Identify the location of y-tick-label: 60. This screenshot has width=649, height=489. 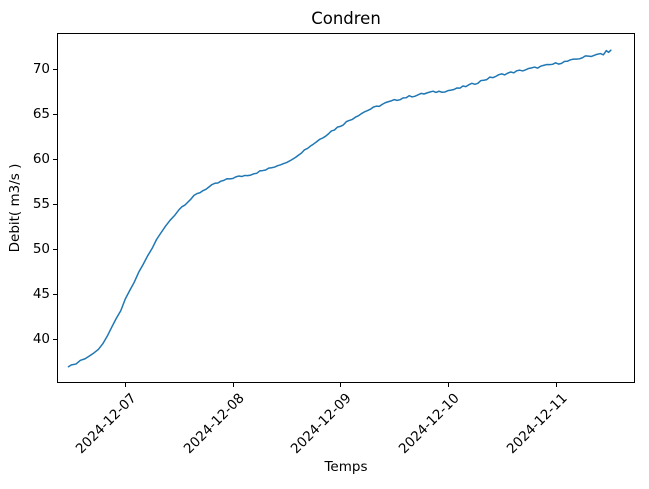
(41, 159).